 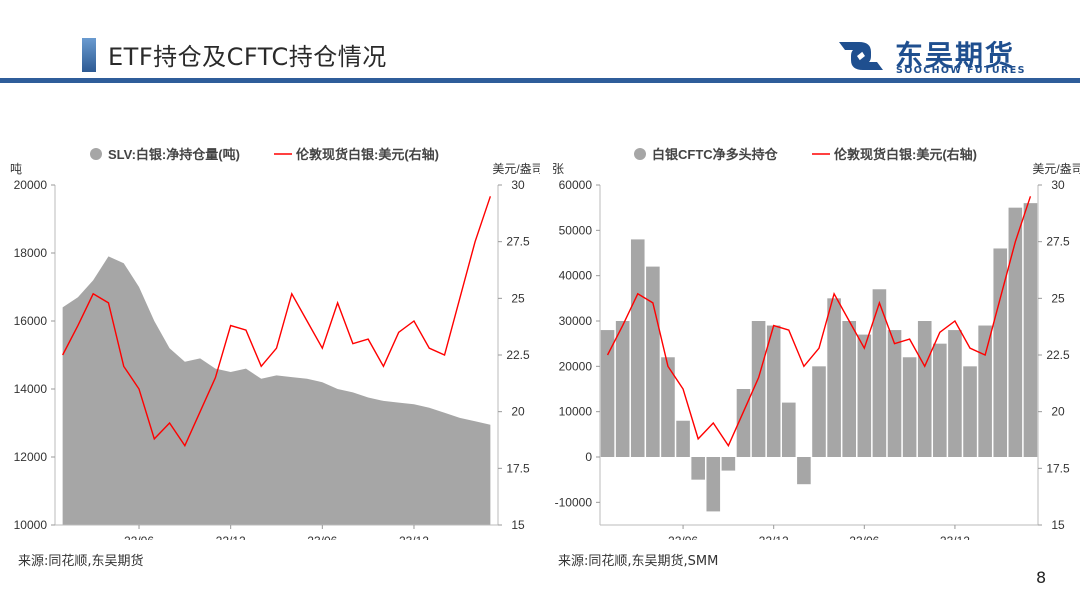 What do you see at coordinates (576, 321) in the screenshot?
I see `y-left-tick-label: 30000` at bounding box center [576, 321].